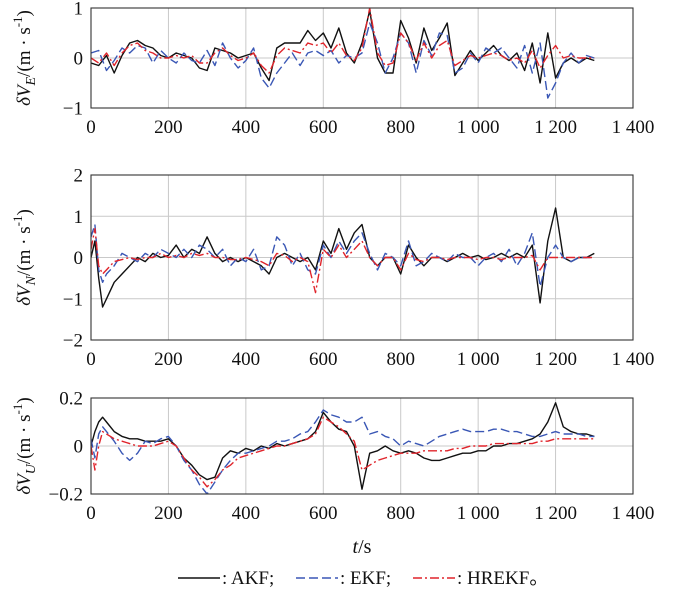 This screenshot has height=598, width=700. What do you see at coordinates (365, 547) in the screenshot?
I see `x-axis-label-rest: /s` at bounding box center [365, 547].